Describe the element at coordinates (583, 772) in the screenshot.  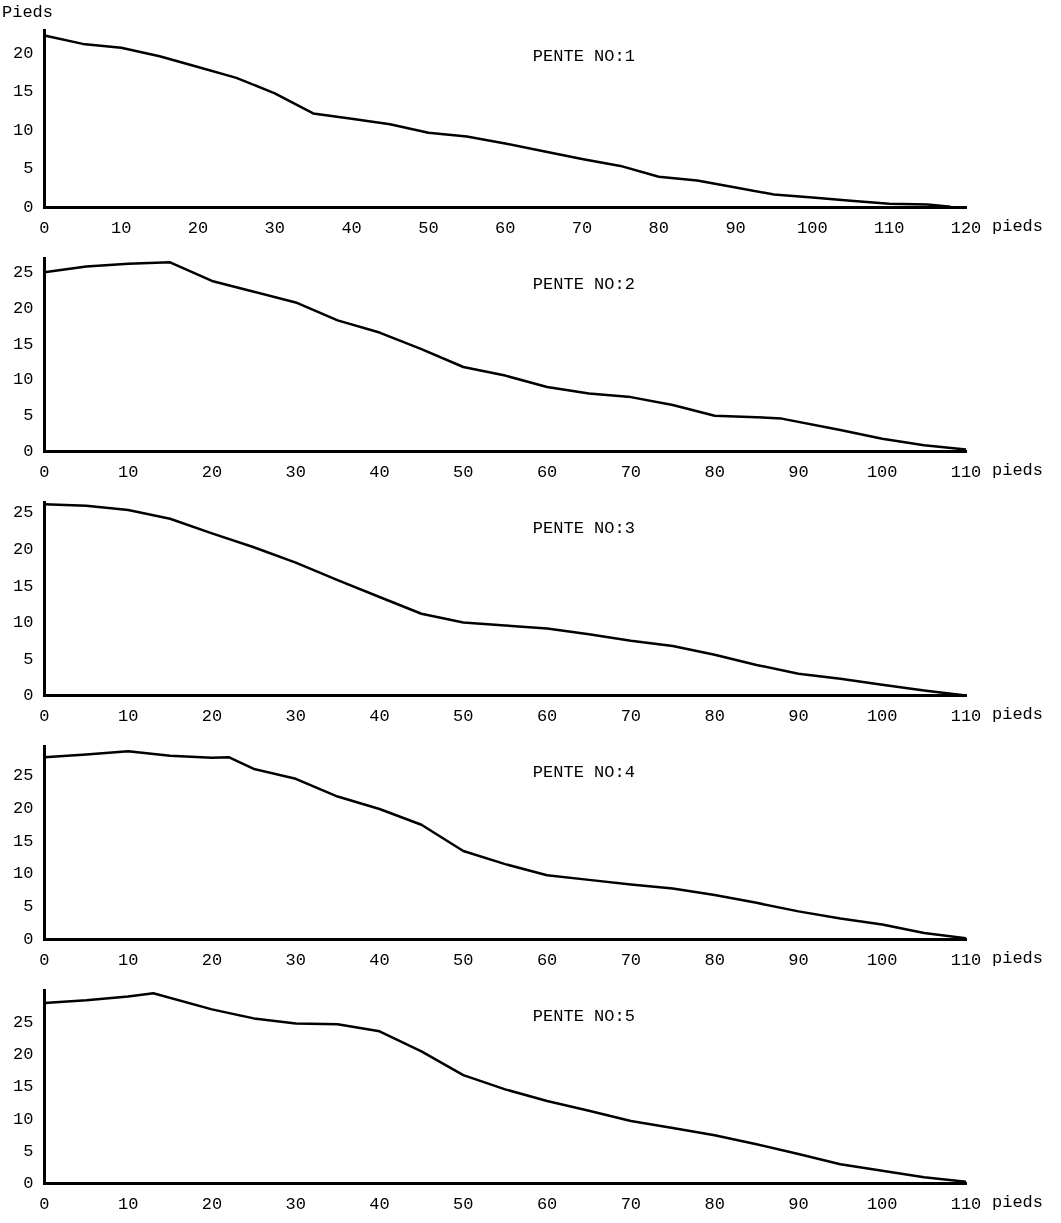
I see `text: PENTE NO:4` at that location.